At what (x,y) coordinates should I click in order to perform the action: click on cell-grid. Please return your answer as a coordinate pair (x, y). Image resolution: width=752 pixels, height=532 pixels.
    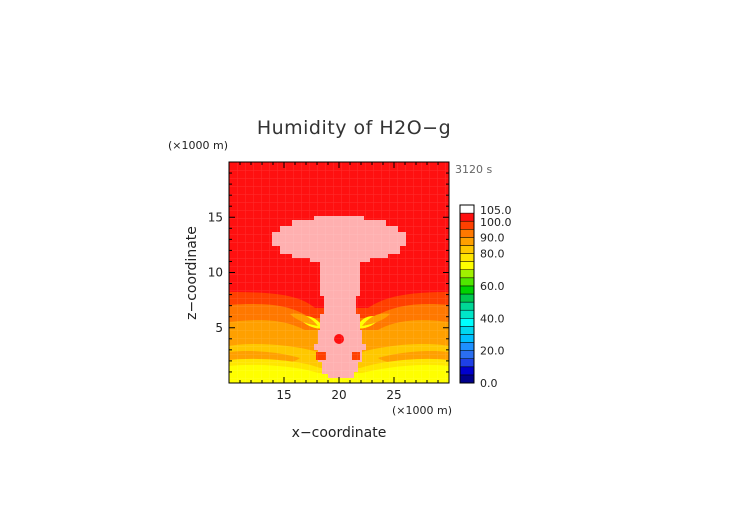
    Looking at the image, I should click on (339, 272).